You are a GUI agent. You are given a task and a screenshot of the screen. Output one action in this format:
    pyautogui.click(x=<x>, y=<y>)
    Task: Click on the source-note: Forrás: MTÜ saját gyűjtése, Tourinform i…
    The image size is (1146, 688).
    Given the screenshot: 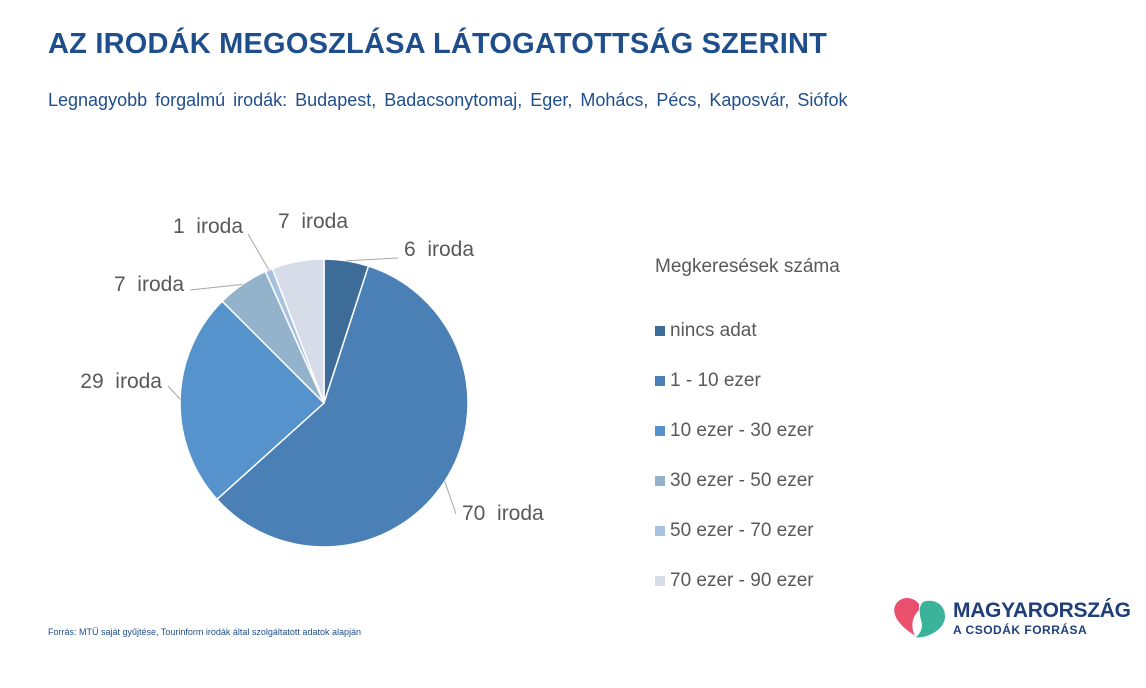 What is the action you would take?
    pyautogui.click(x=204, y=632)
    